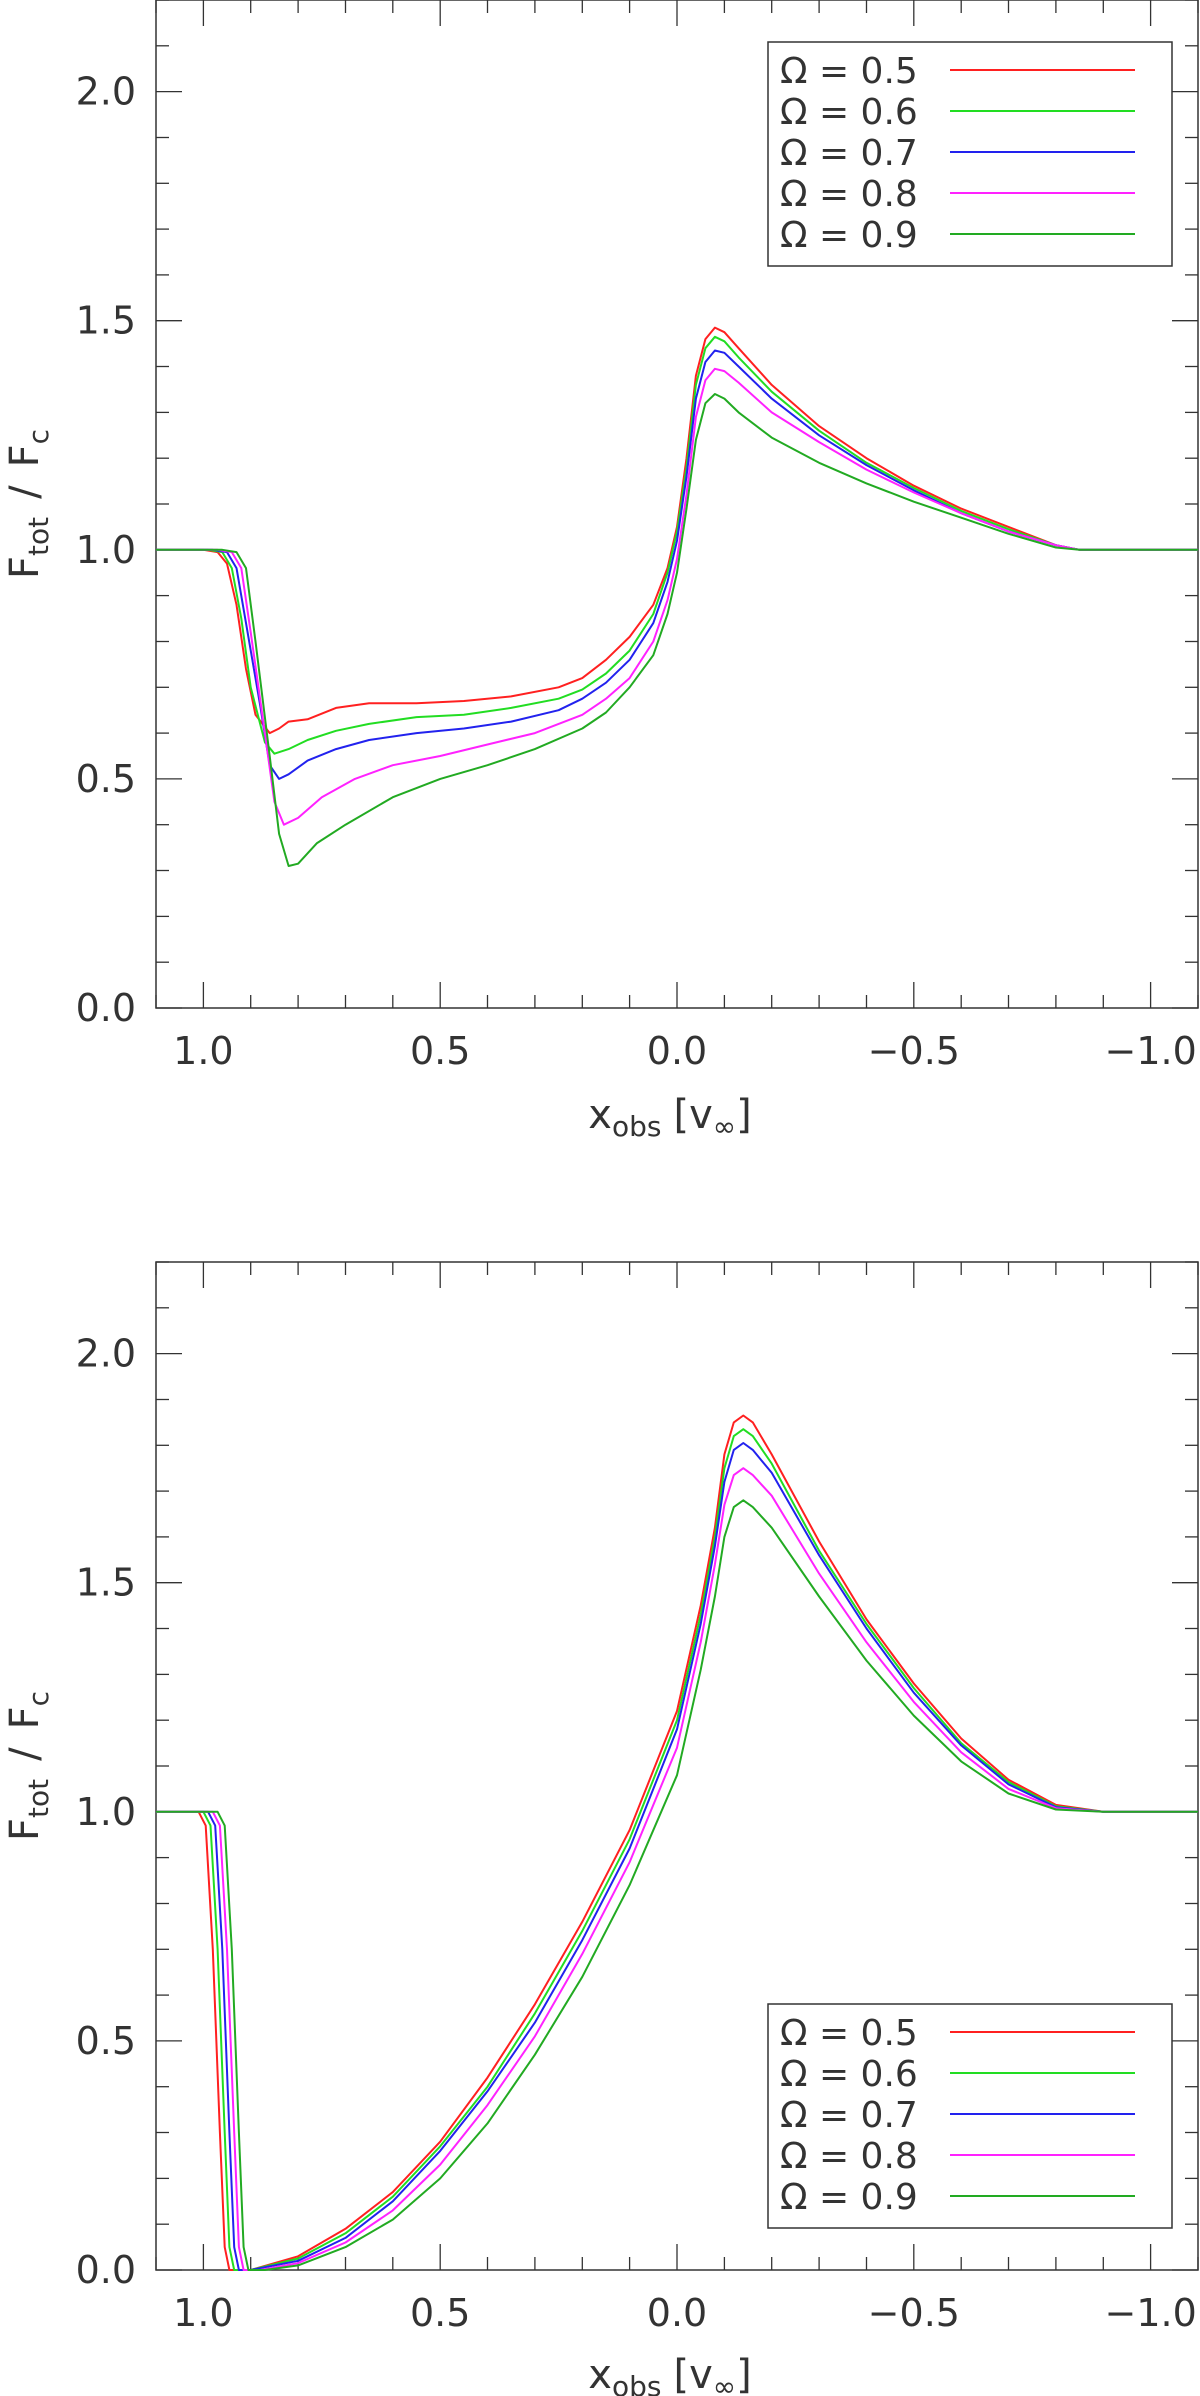  I want to click on y-tick-labels-top: 0.0 0.5 1.0 1.5 2.0, so click(106, 550).